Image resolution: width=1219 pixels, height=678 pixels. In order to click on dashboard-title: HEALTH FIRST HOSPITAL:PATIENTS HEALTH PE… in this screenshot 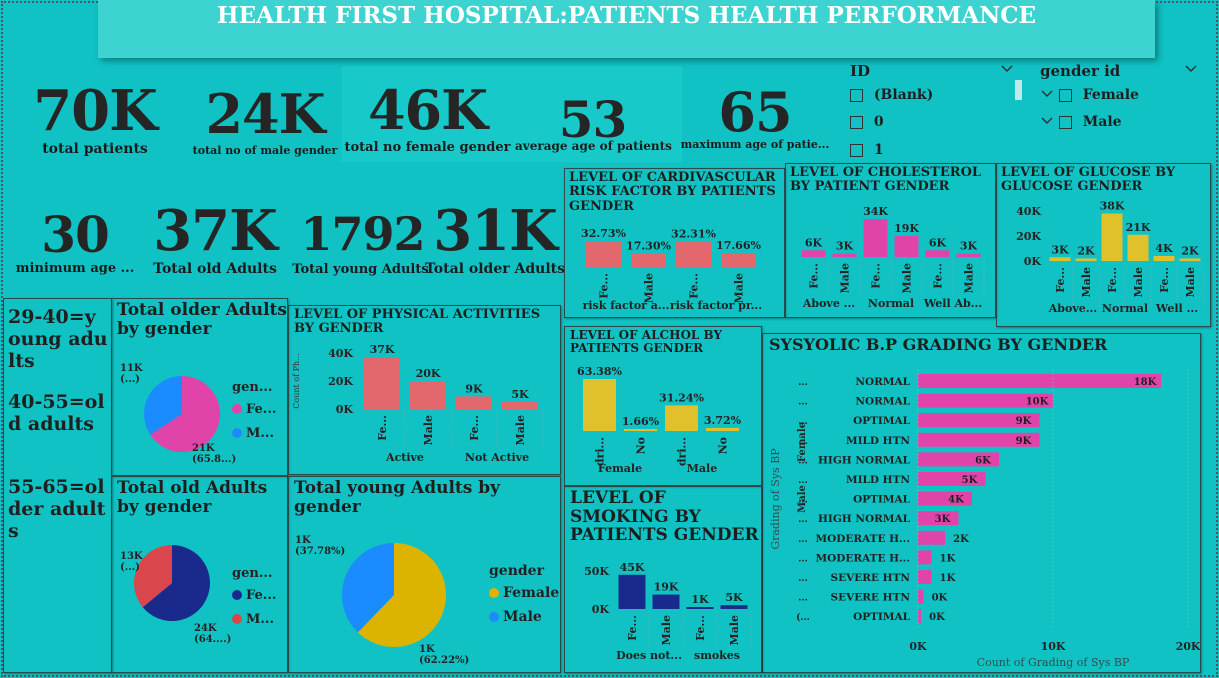, I will do `click(626, 29)`.